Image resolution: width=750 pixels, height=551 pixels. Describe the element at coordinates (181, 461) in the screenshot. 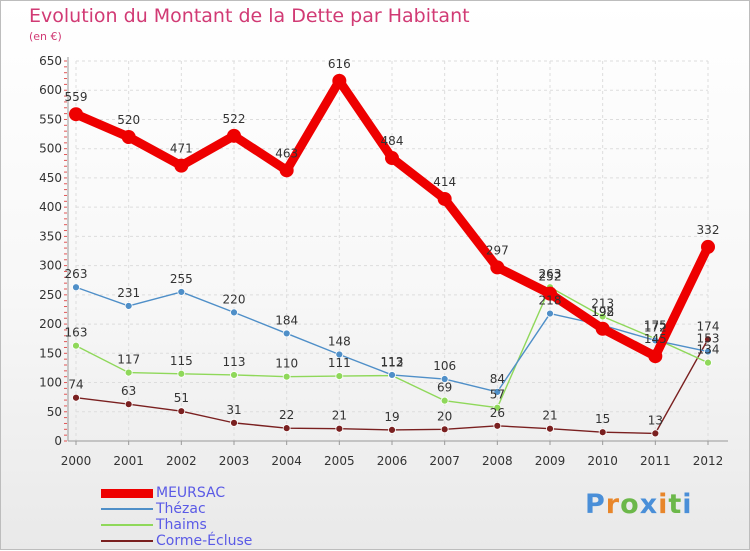

I see `x-tick-label: 2002` at that location.